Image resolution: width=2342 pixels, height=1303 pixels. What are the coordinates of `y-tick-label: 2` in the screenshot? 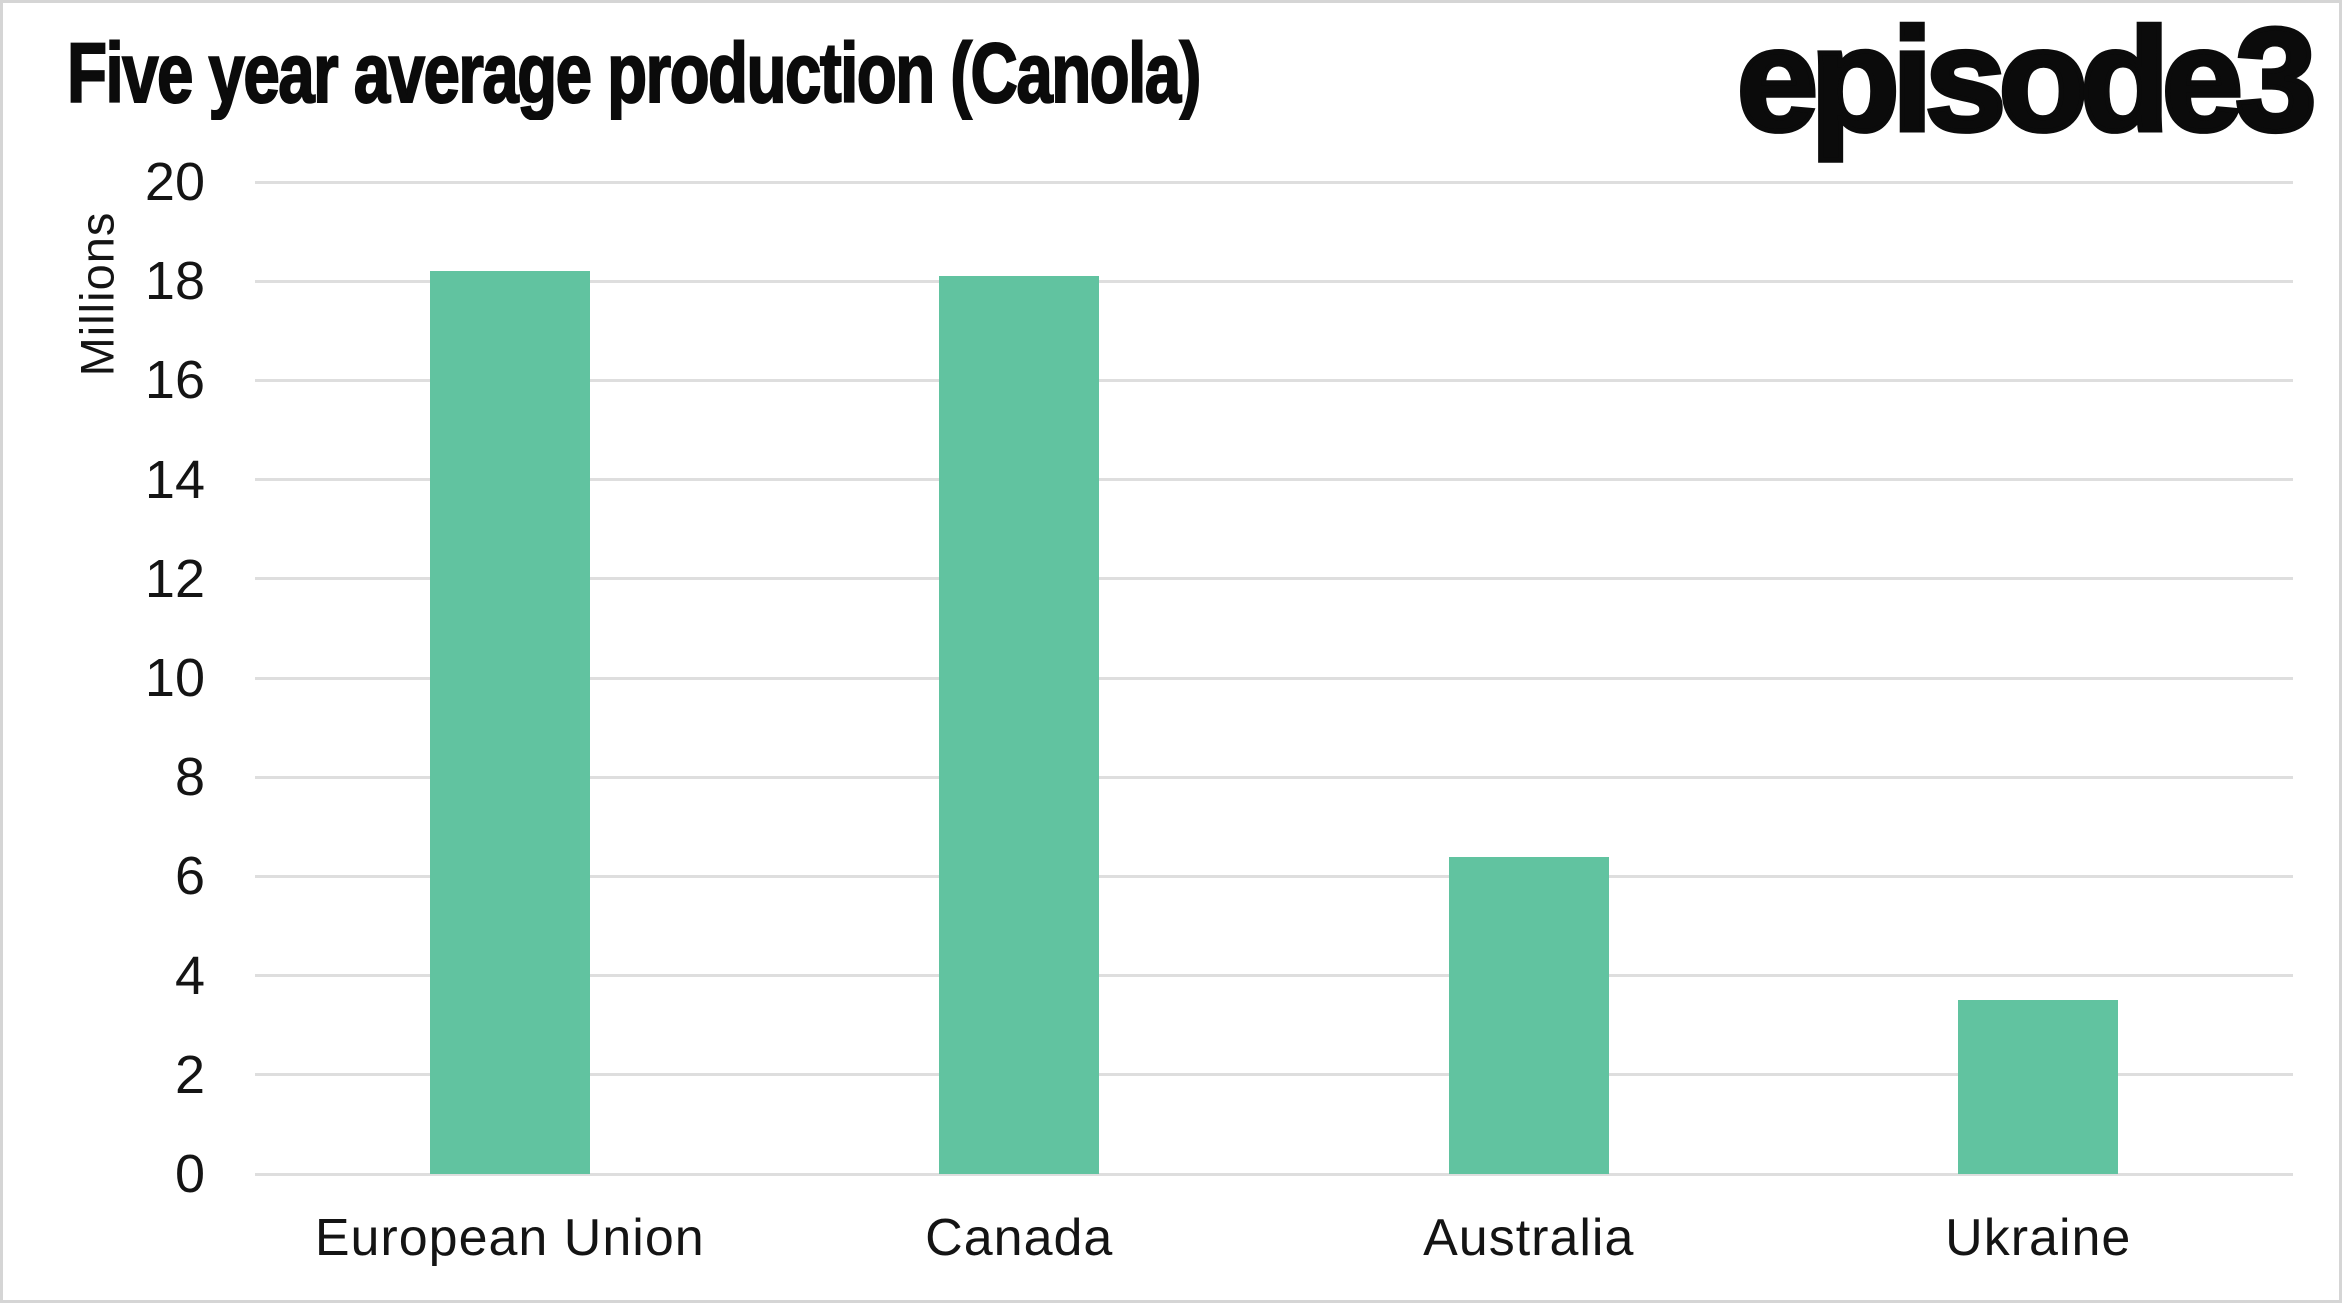 It's located at (189, 1074).